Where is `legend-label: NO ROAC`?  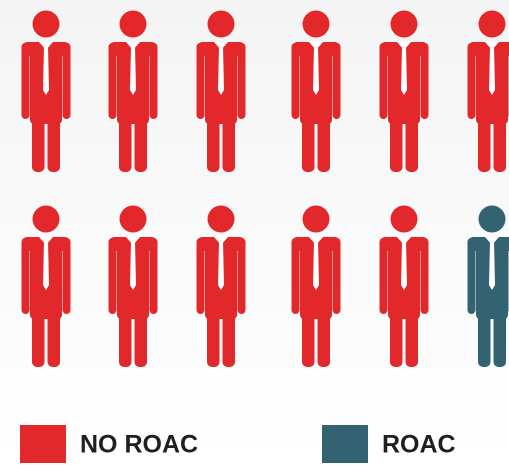
legend-label: NO ROAC is located at coordinates (139, 445).